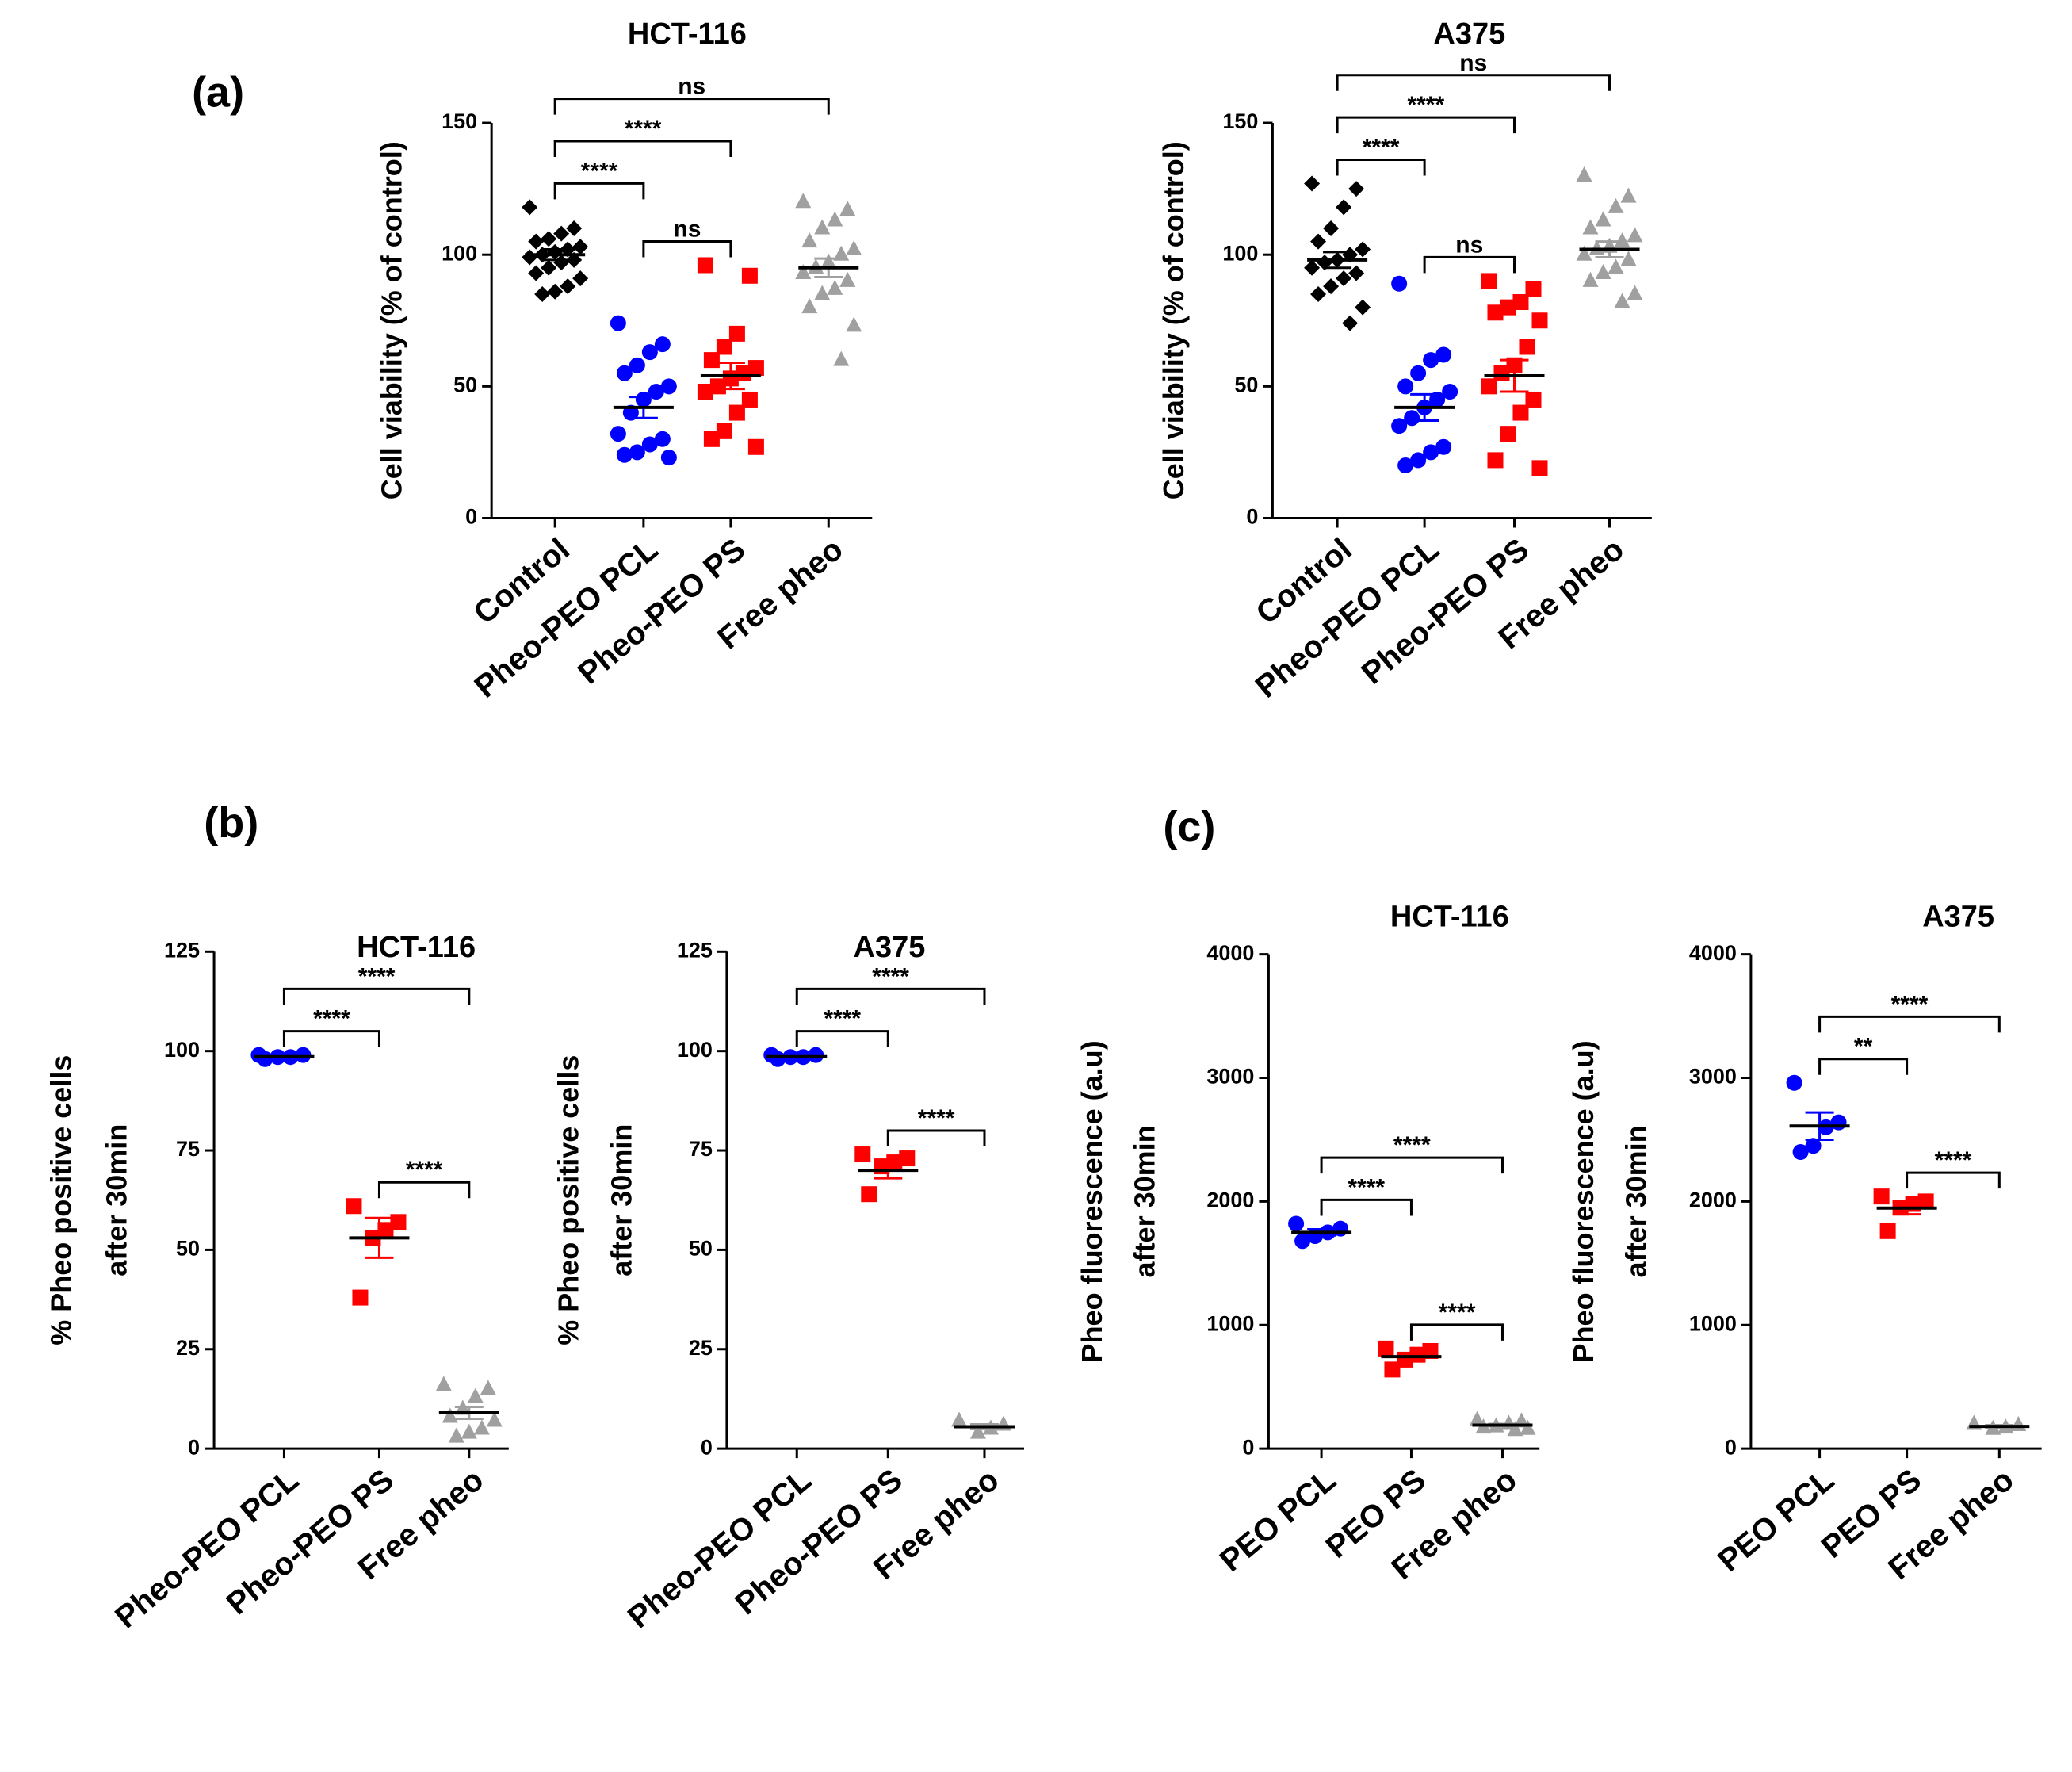  I want to click on y-tick-label: 150, so click(459, 121).